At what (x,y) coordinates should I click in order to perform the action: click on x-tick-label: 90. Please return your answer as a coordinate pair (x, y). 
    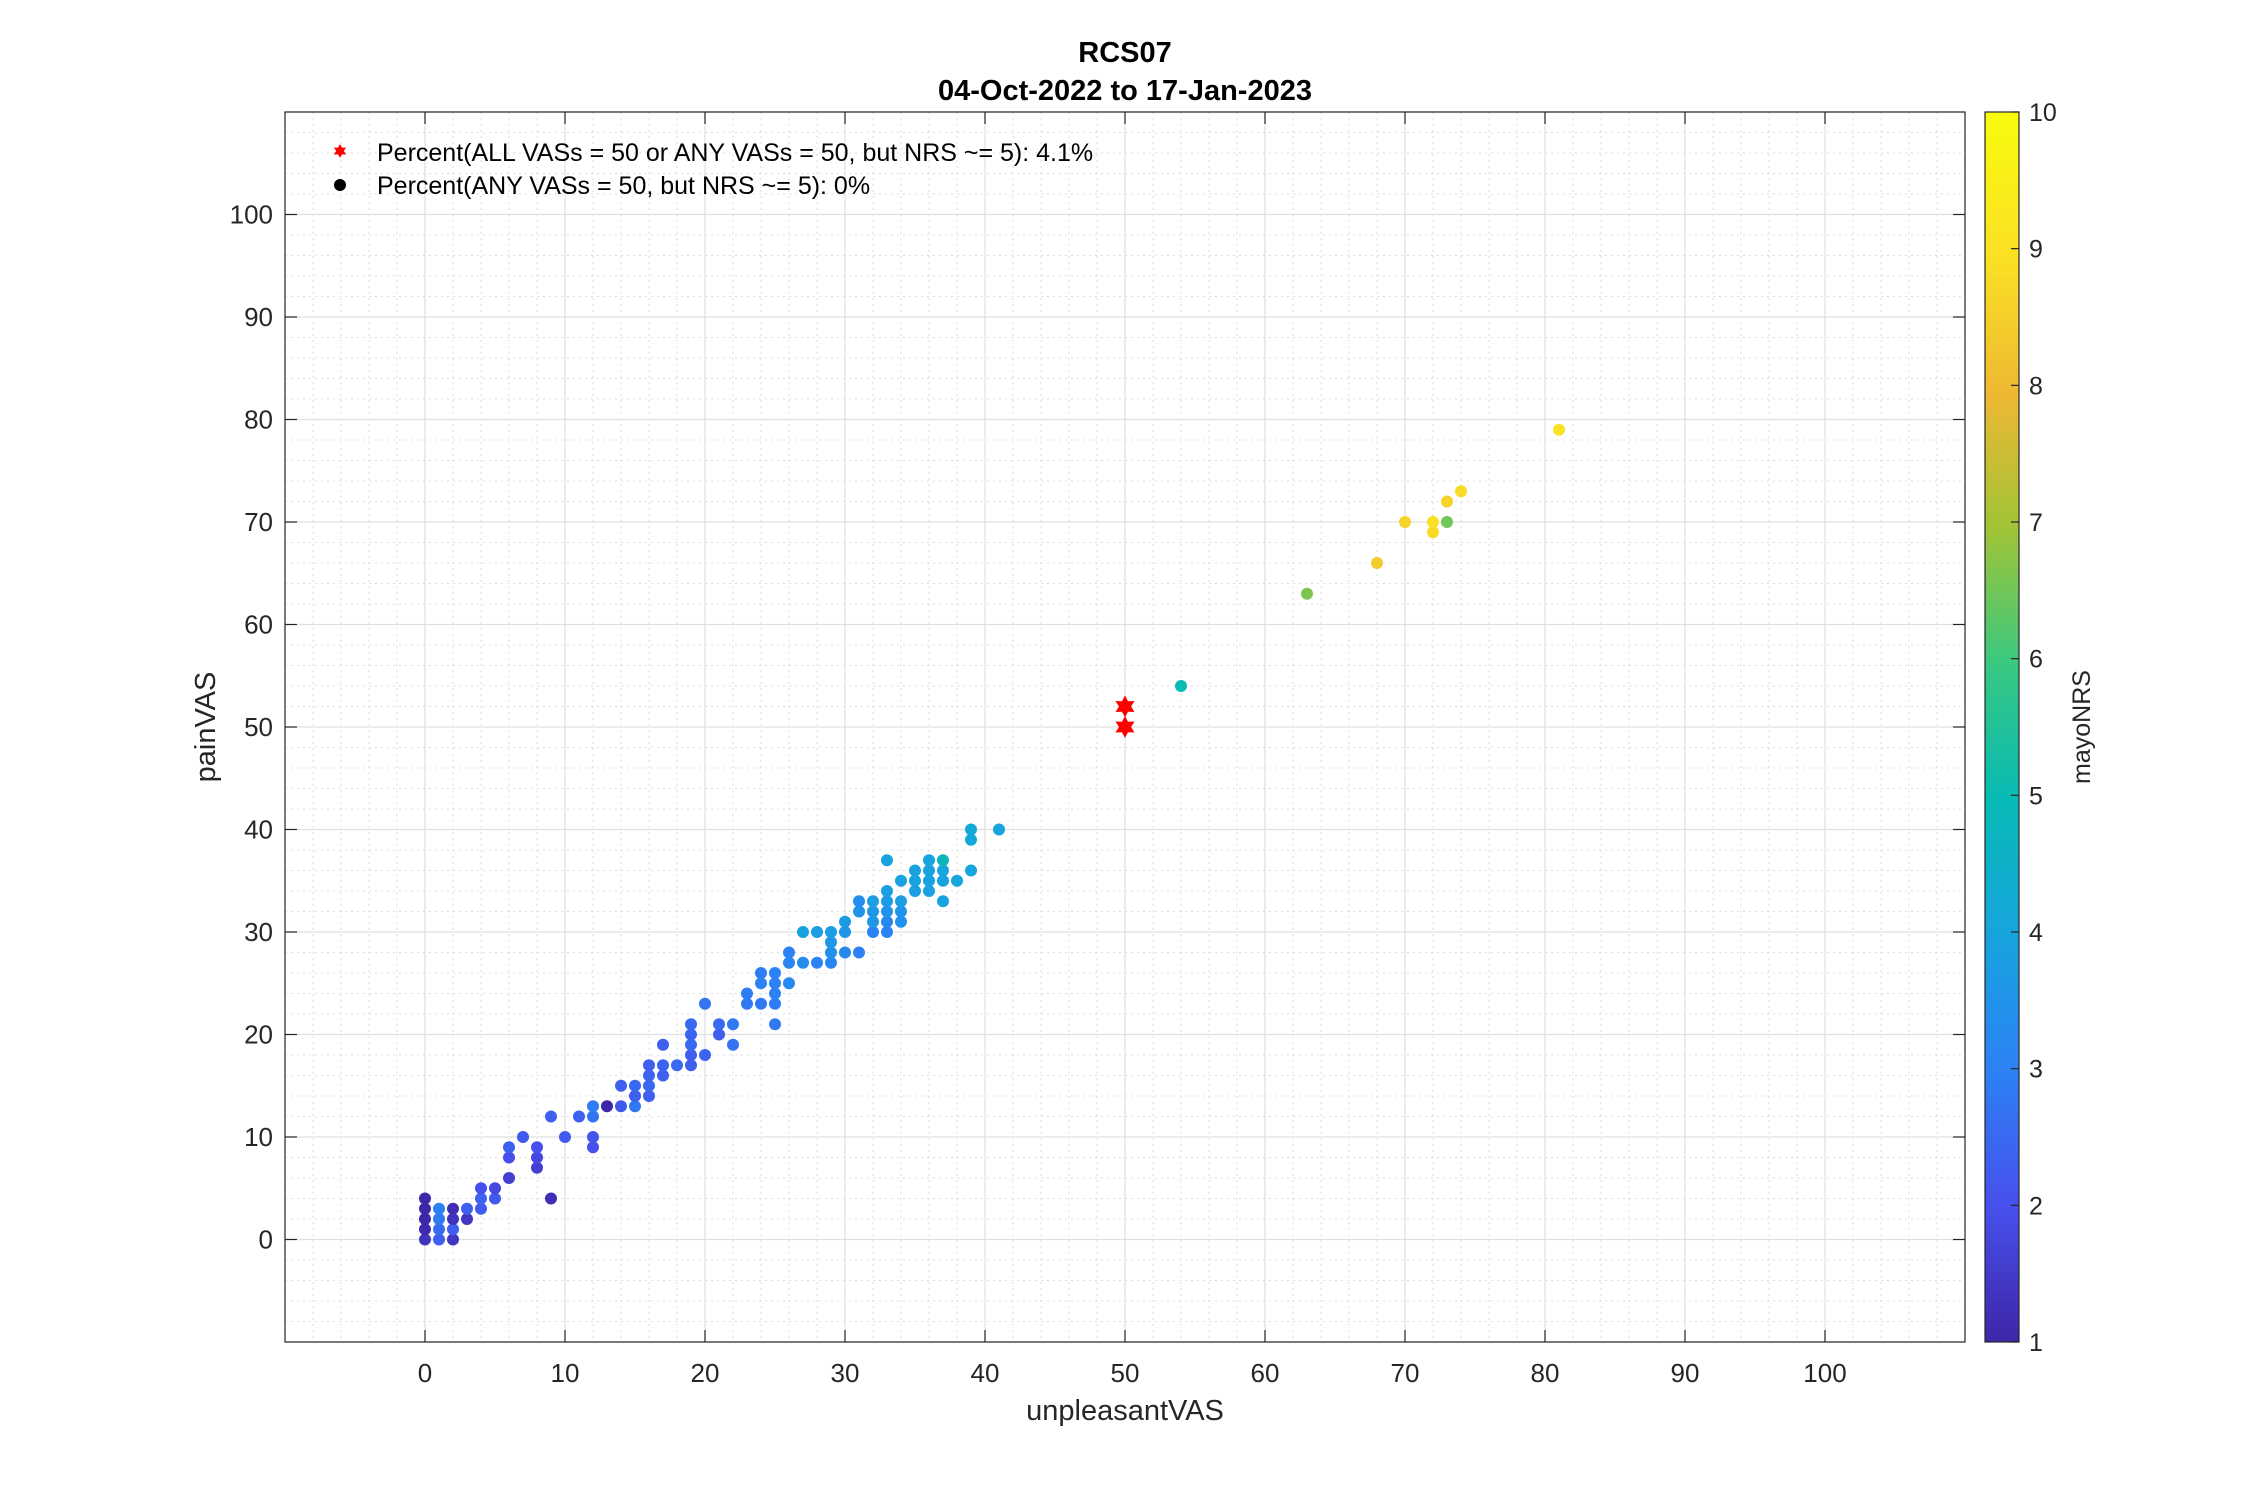
    Looking at the image, I should click on (1685, 1373).